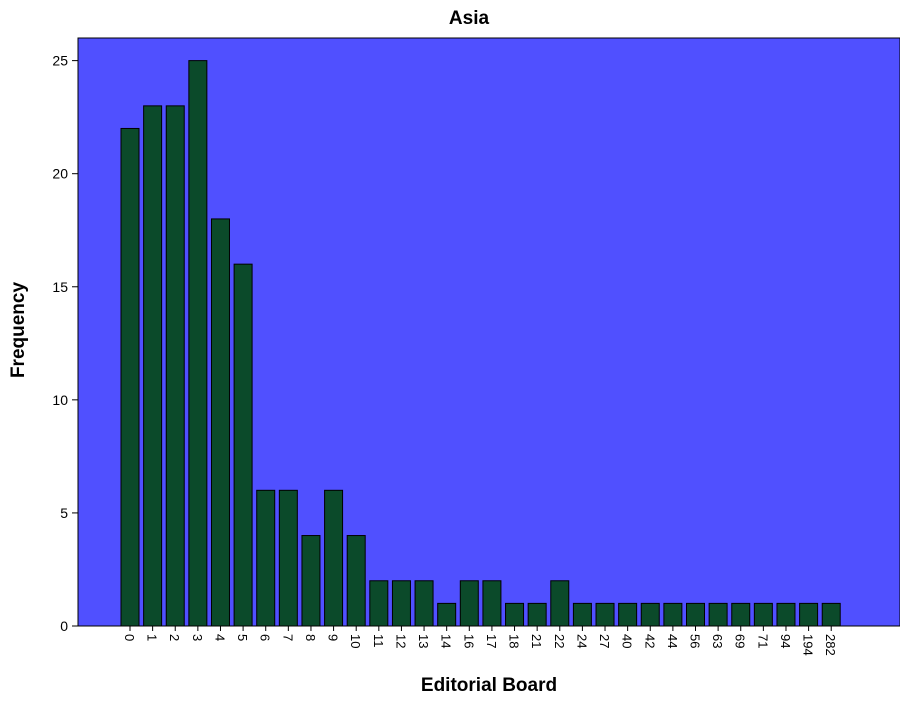 Image resolution: width=900 pixels, height=701 pixels. Describe the element at coordinates (242, 637) in the screenshot. I see `x-tick-label: 5` at that location.